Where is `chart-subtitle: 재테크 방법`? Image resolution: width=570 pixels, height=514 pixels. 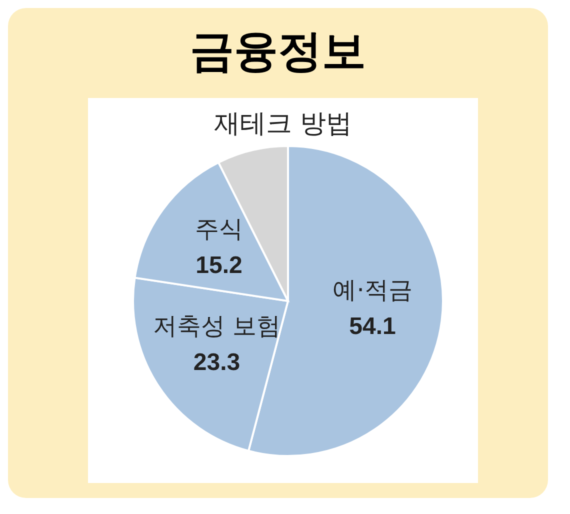
chart-subtitle: 재테크 방법 is located at coordinates (283, 123).